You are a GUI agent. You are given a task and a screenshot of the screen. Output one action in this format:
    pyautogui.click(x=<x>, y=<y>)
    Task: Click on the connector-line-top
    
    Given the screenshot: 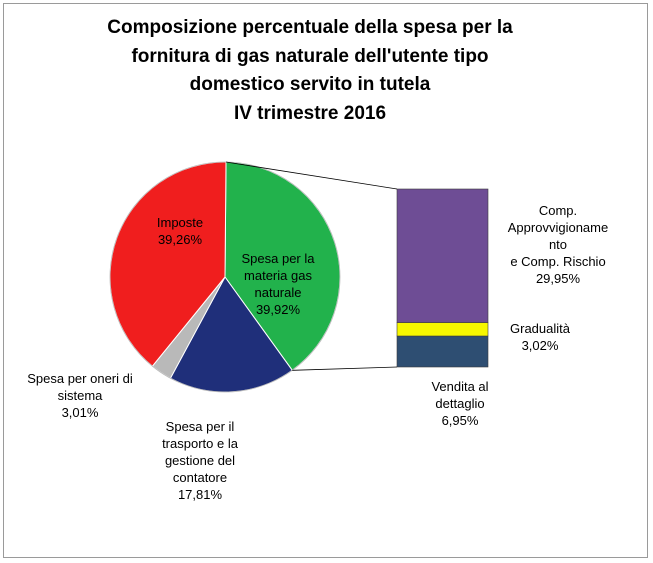 What is the action you would take?
    pyautogui.click(x=311, y=175)
    